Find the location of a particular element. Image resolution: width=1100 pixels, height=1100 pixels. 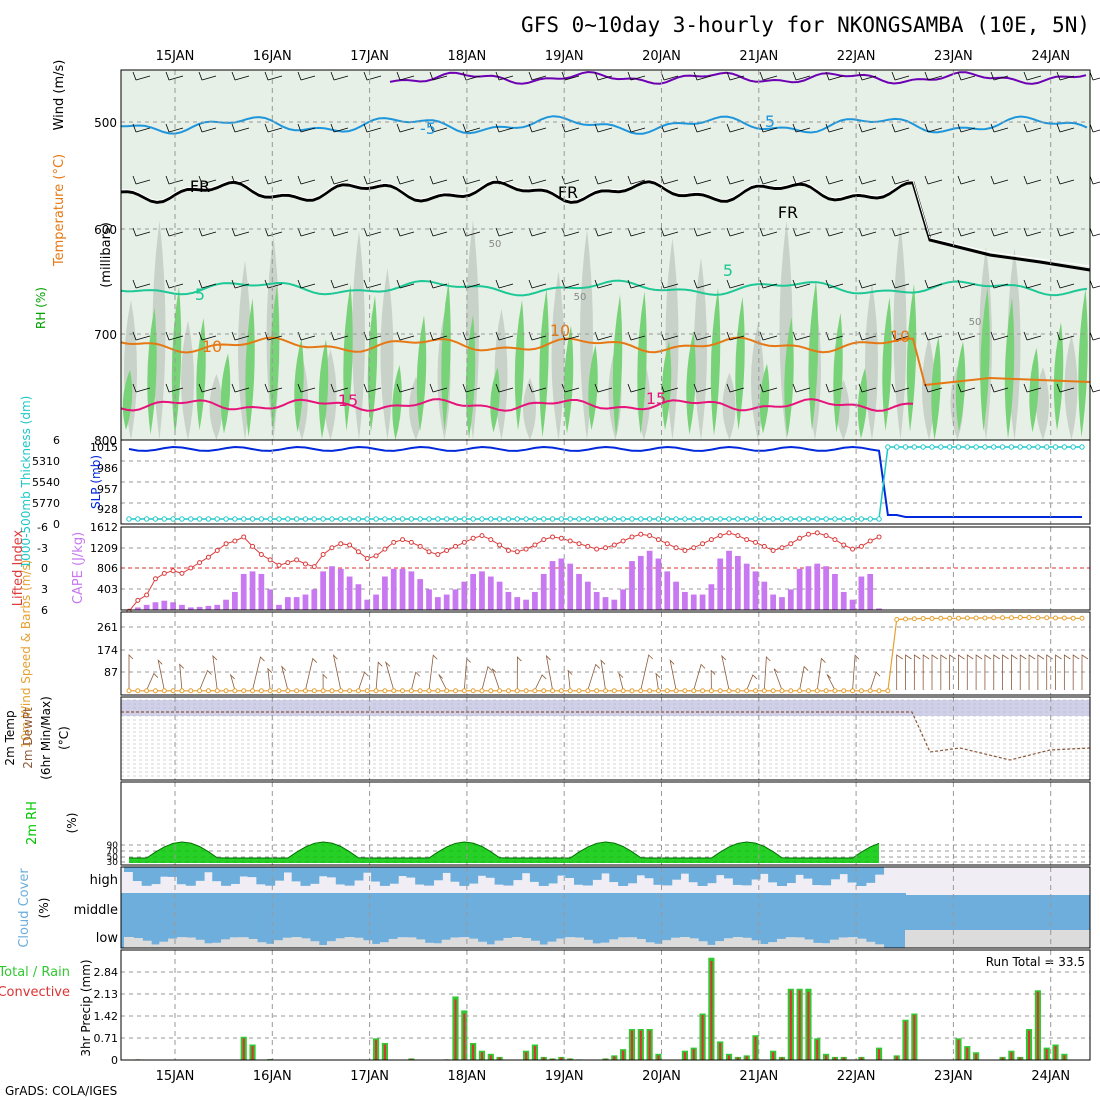

contour-label: -5 is located at coordinates (428, 128).